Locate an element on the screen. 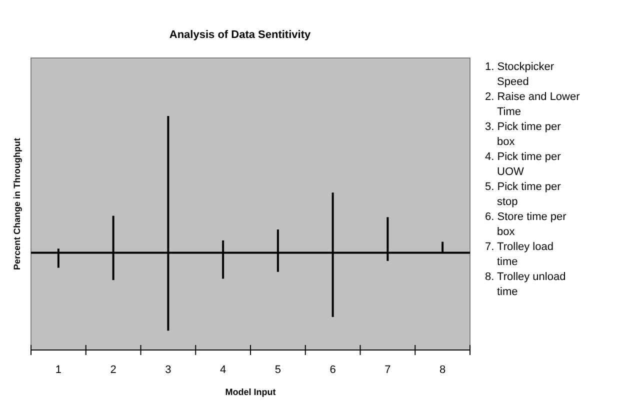  text: 7. Trolley load time is located at coordinates (519, 254).